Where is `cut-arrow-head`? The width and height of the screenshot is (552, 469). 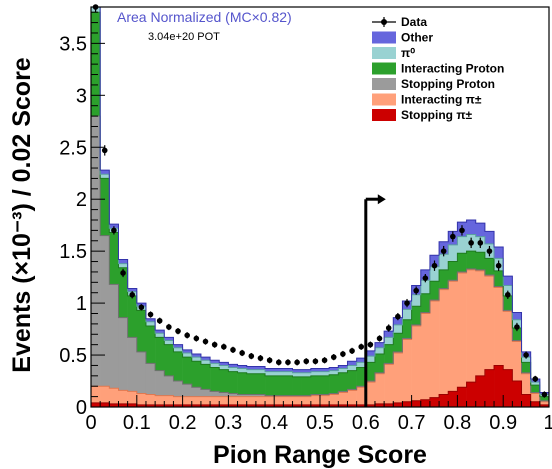
cut-arrow-head is located at coordinates (381, 199).